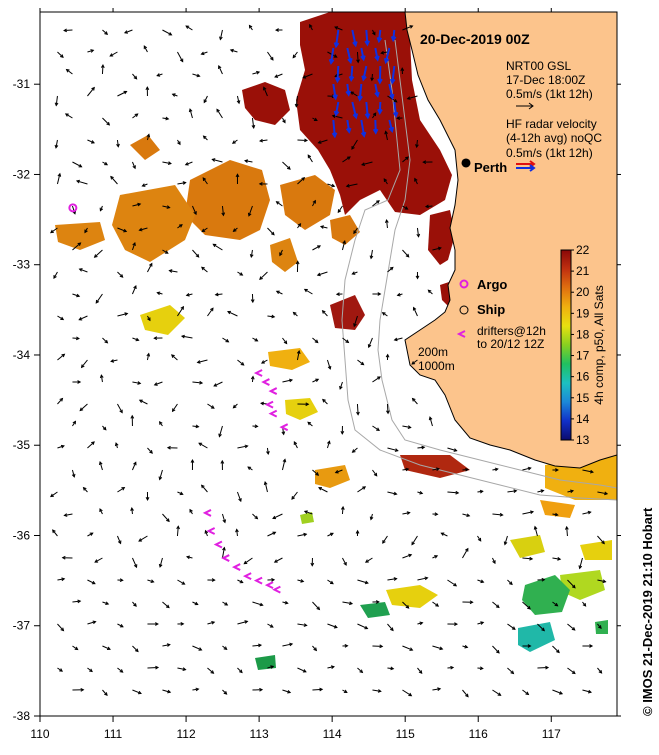  I want to click on y-tick-label: -35, so click(22, 445).